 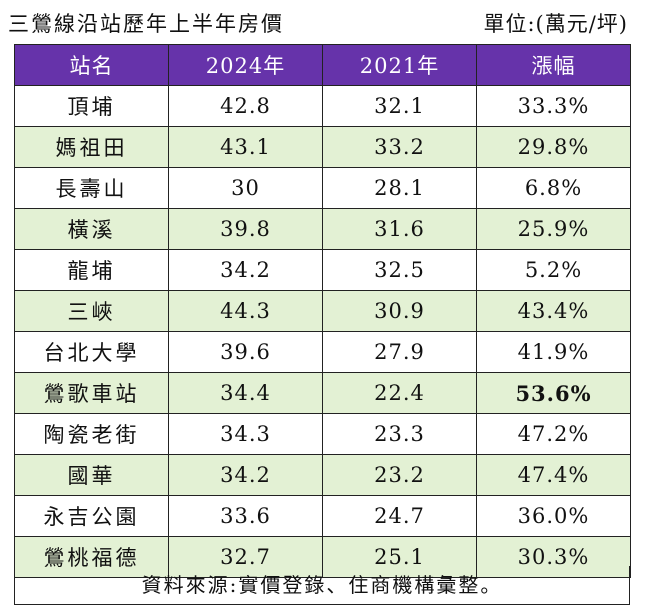 What do you see at coordinates (399, 557) in the screenshot?
I see `price-2021: 25.1` at bounding box center [399, 557].